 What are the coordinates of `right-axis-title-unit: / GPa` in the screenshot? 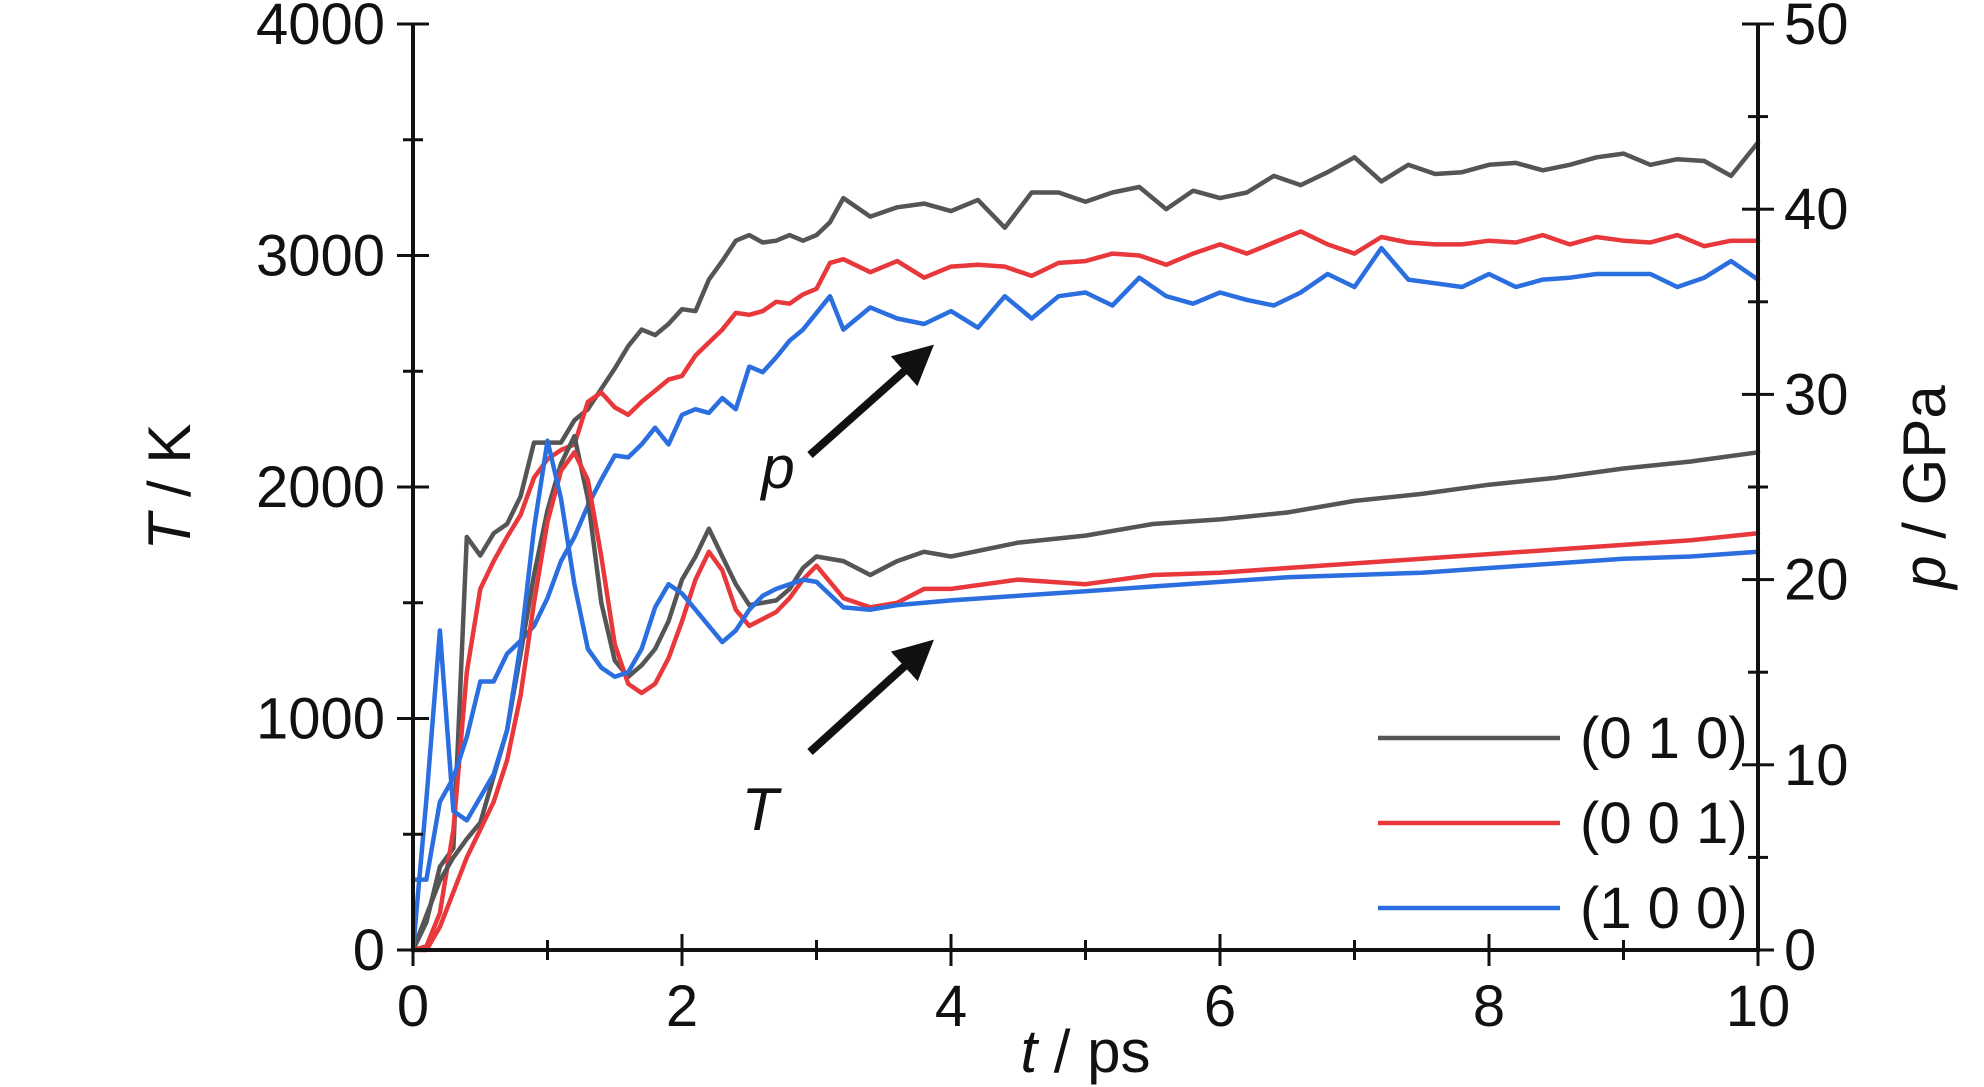 It's located at (1924, 470).